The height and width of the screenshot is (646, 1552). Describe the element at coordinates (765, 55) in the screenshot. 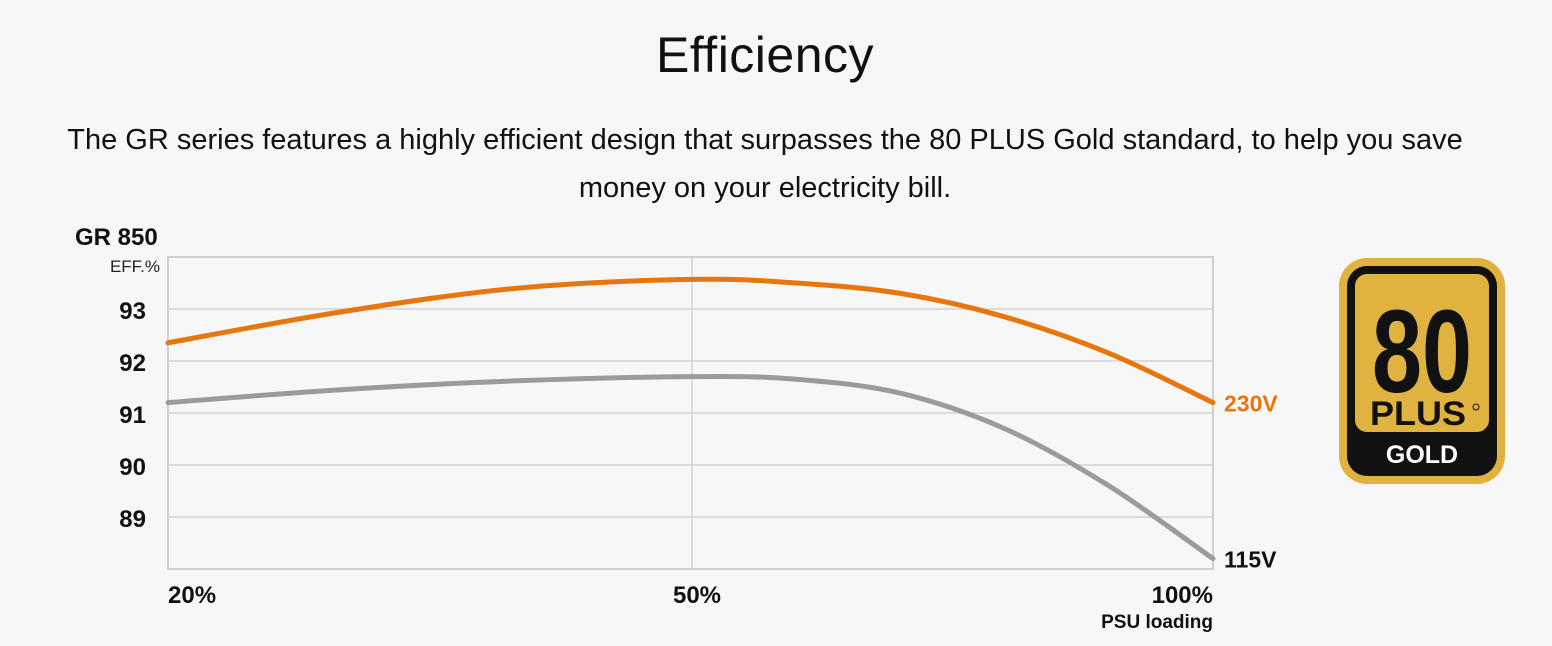

I see `page-title: Efficiency` at that location.